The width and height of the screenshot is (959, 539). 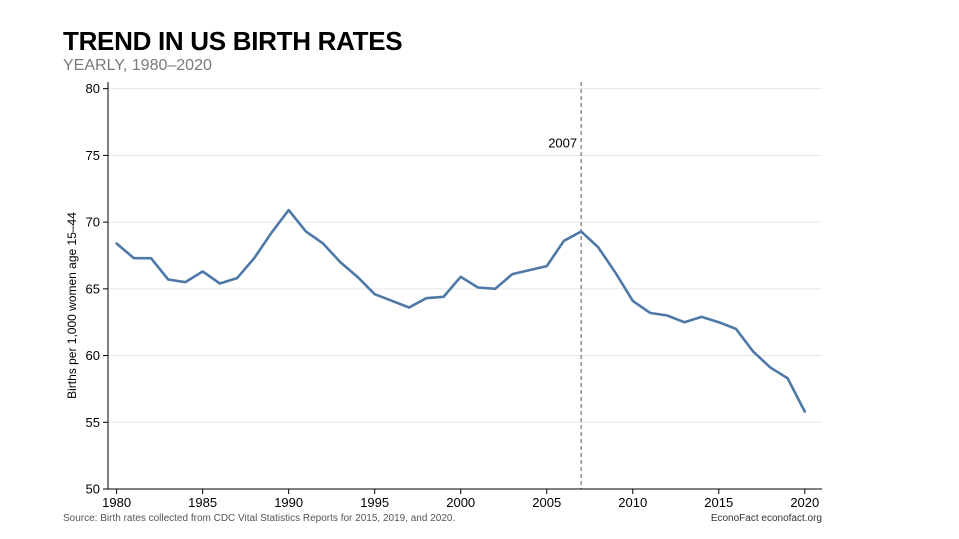 I want to click on x-tick-label: 1990, so click(x=288, y=502).